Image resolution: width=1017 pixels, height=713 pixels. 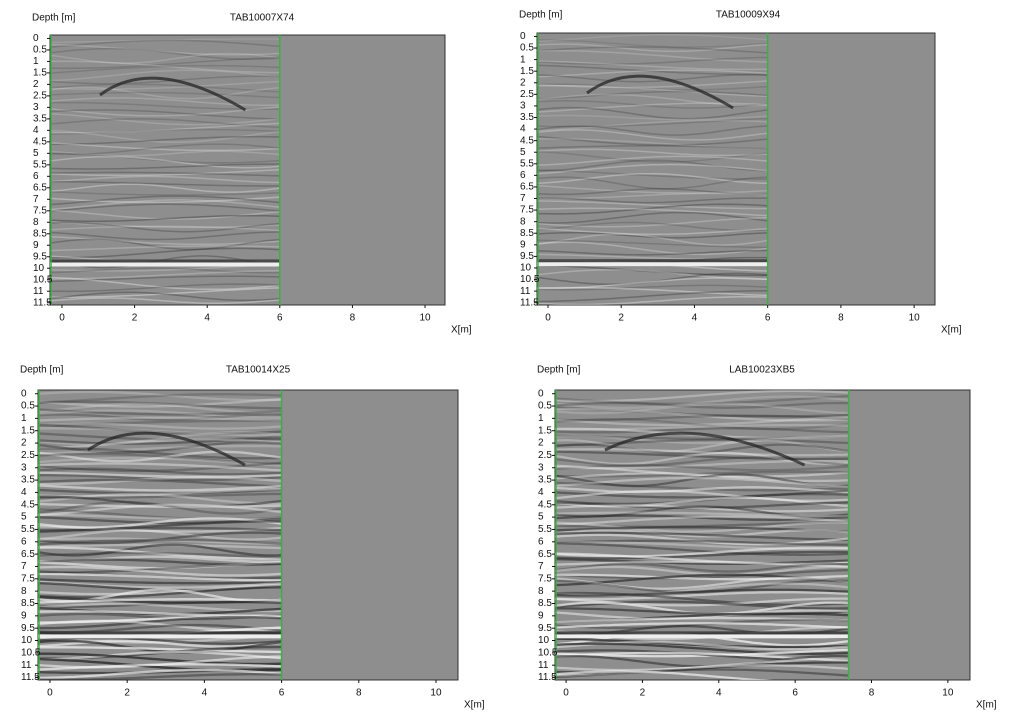 I want to click on y-tick-label: 5, so click(x=24, y=517).